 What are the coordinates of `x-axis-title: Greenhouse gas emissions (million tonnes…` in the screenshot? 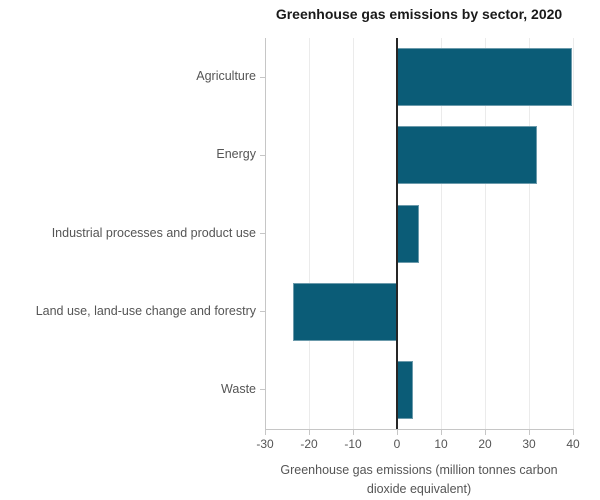 It's located at (419, 479).